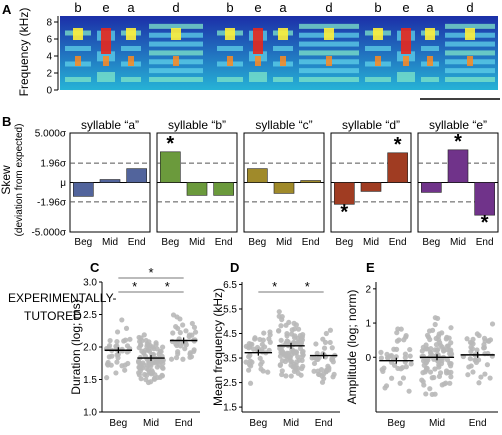 This screenshot has width=502, height=435. What do you see at coordinates (485, 242) in the screenshot?
I see `skew-x-tick-label: End` at bounding box center [485, 242].